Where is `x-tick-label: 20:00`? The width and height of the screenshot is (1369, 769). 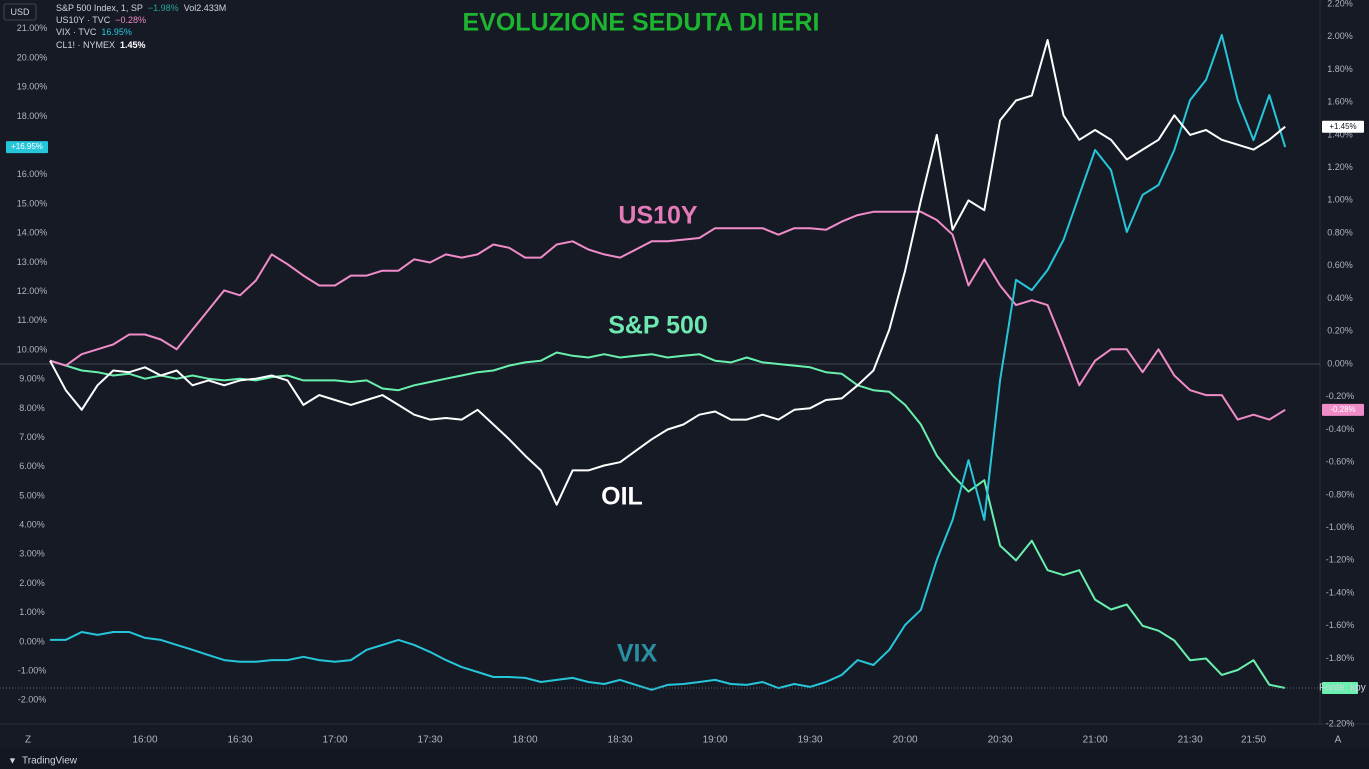
x-tick-label: 20:00 is located at coordinates (905, 740).